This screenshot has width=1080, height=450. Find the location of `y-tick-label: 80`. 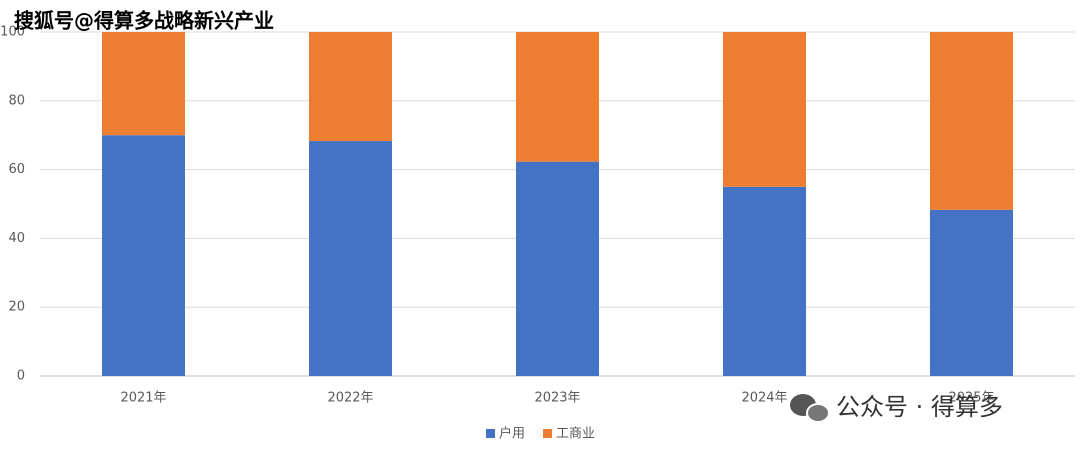

y-tick-label: 80 is located at coordinates (16, 100).